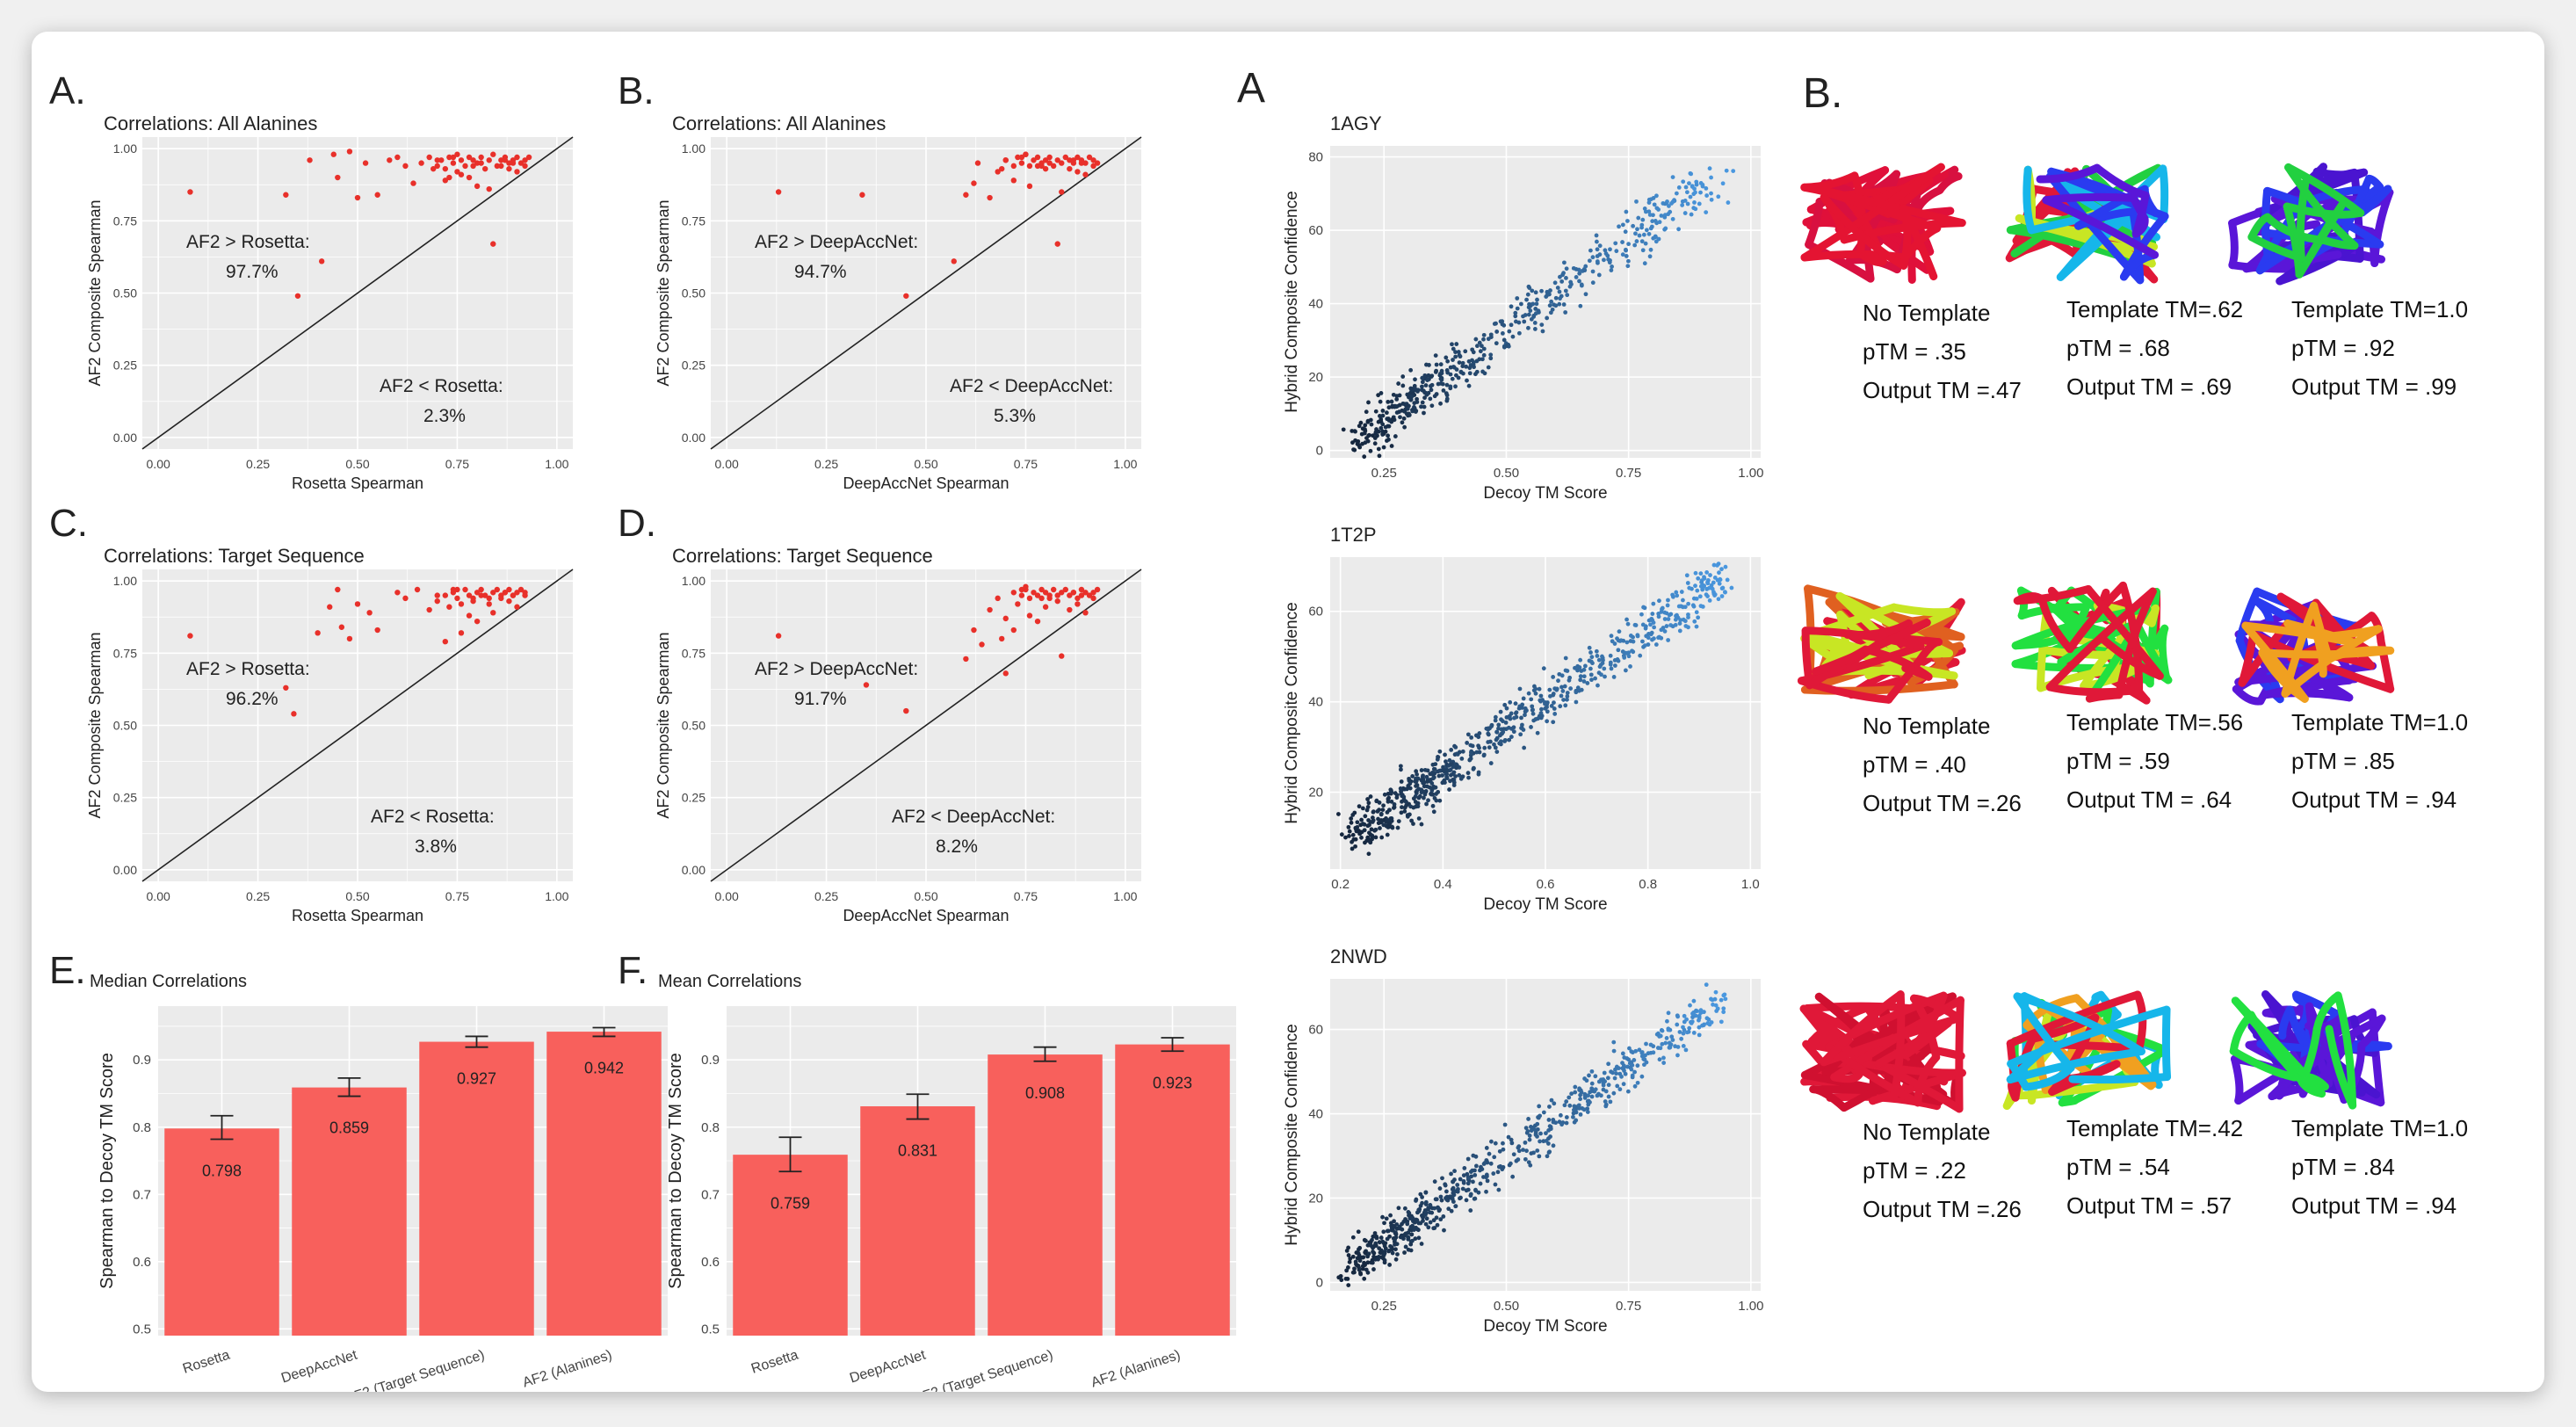 Image resolution: width=2576 pixels, height=1427 pixels. I want to click on annotation-below: AF2 < Rosetta:, so click(441, 386).